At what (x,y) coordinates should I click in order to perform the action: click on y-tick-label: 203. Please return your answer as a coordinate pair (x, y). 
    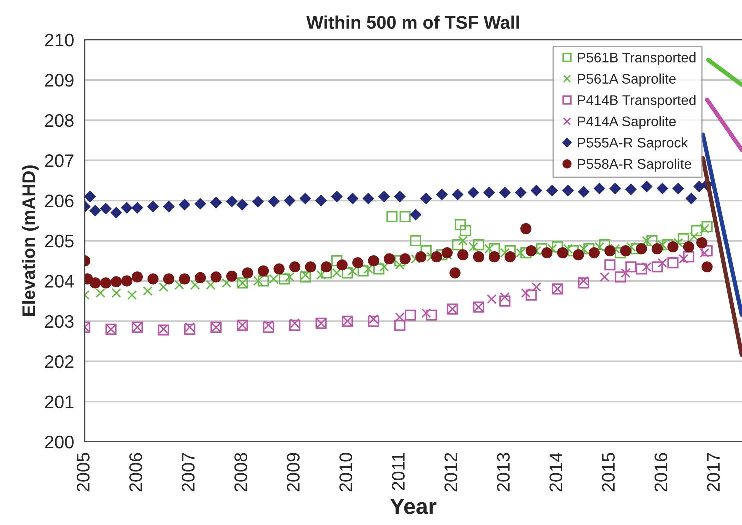
    Looking at the image, I should click on (59, 321).